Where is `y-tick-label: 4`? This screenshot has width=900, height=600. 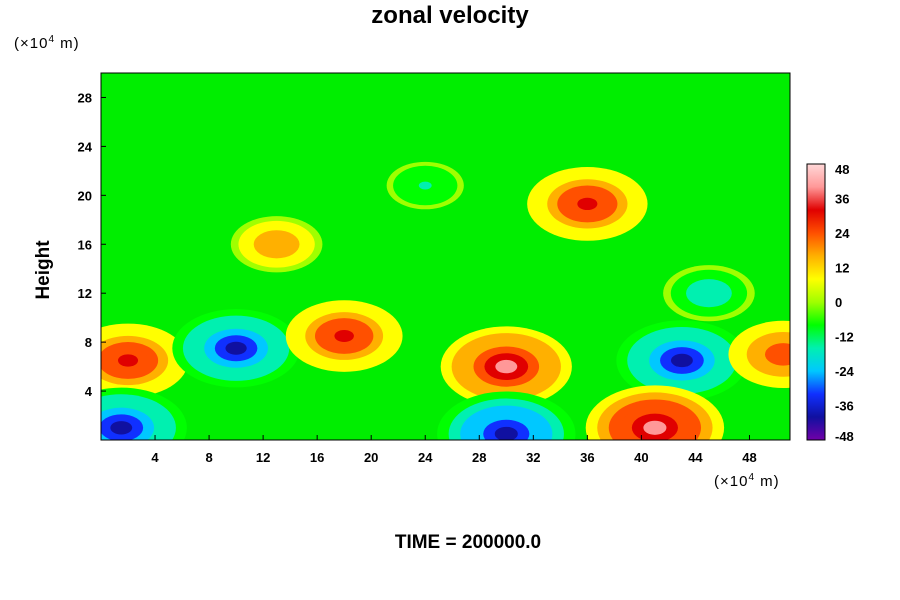 y-tick-label: 4 is located at coordinates (89, 391).